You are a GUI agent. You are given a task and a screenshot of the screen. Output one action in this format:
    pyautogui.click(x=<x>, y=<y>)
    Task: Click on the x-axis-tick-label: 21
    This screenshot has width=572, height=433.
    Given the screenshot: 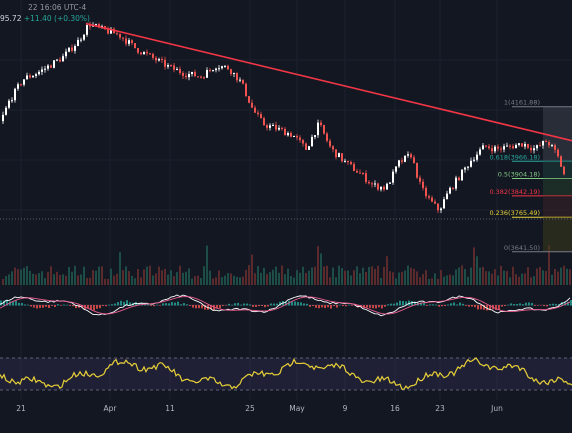 What is the action you would take?
    pyautogui.click(x=21, y=408)
    